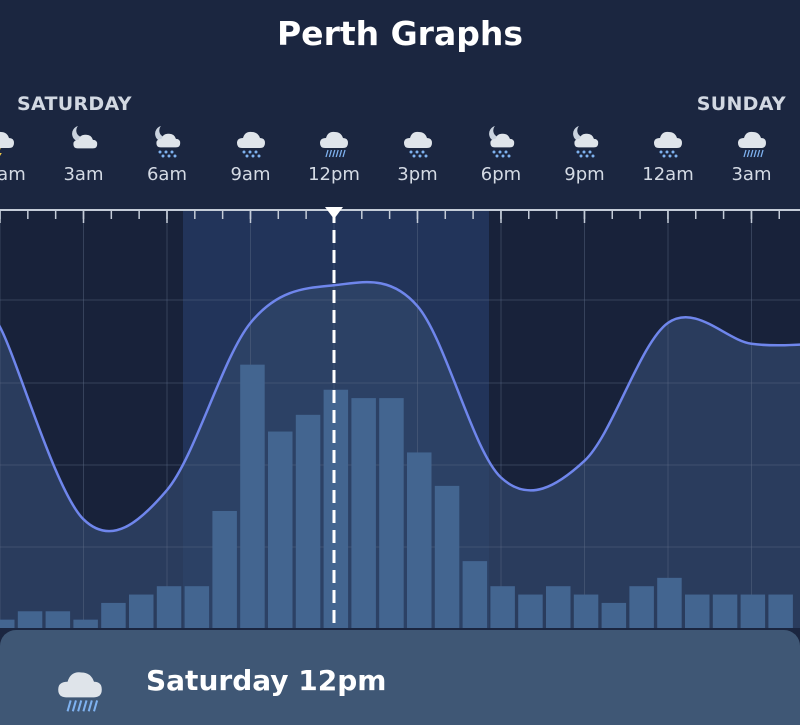 The image size is (800, 725). What do you see at coordinates (501, 174) in the screenshot?
I see `hour-label: 6pm` at bounding box center [501, 174].